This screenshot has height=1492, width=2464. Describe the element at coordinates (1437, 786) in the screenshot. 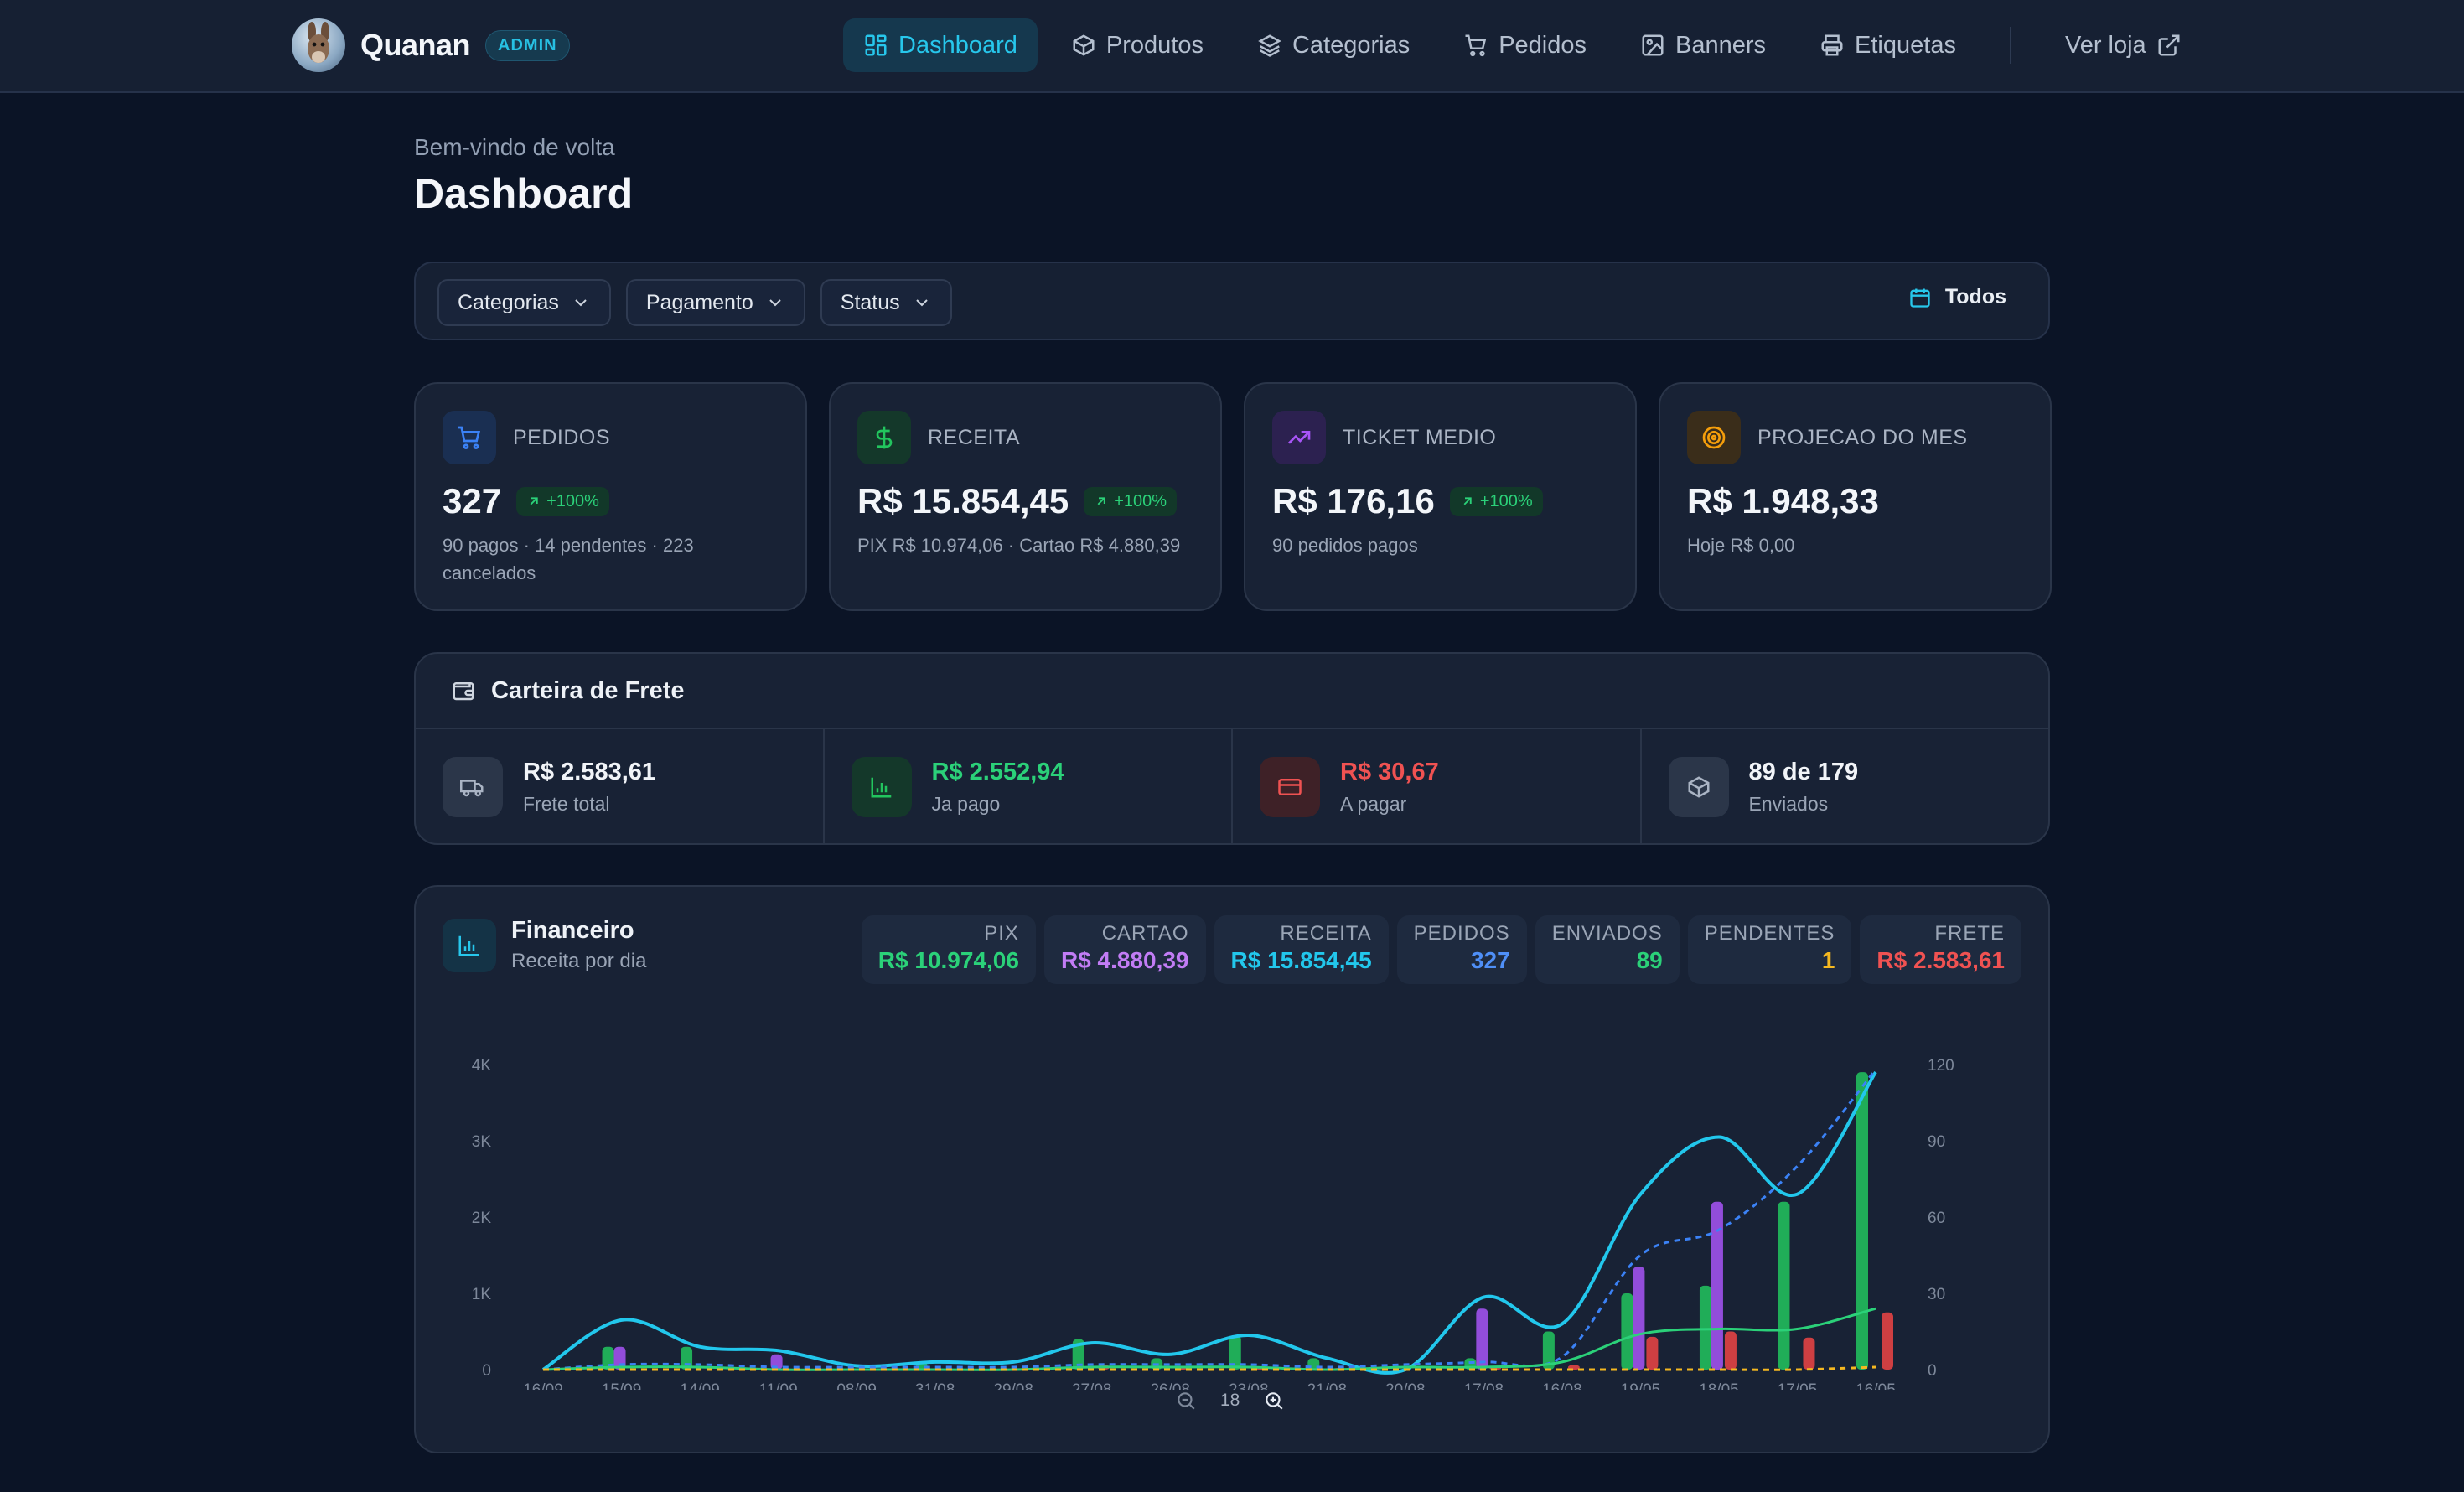

I see `freight-to-pay: R$ 30,67 A pagar` at that location.